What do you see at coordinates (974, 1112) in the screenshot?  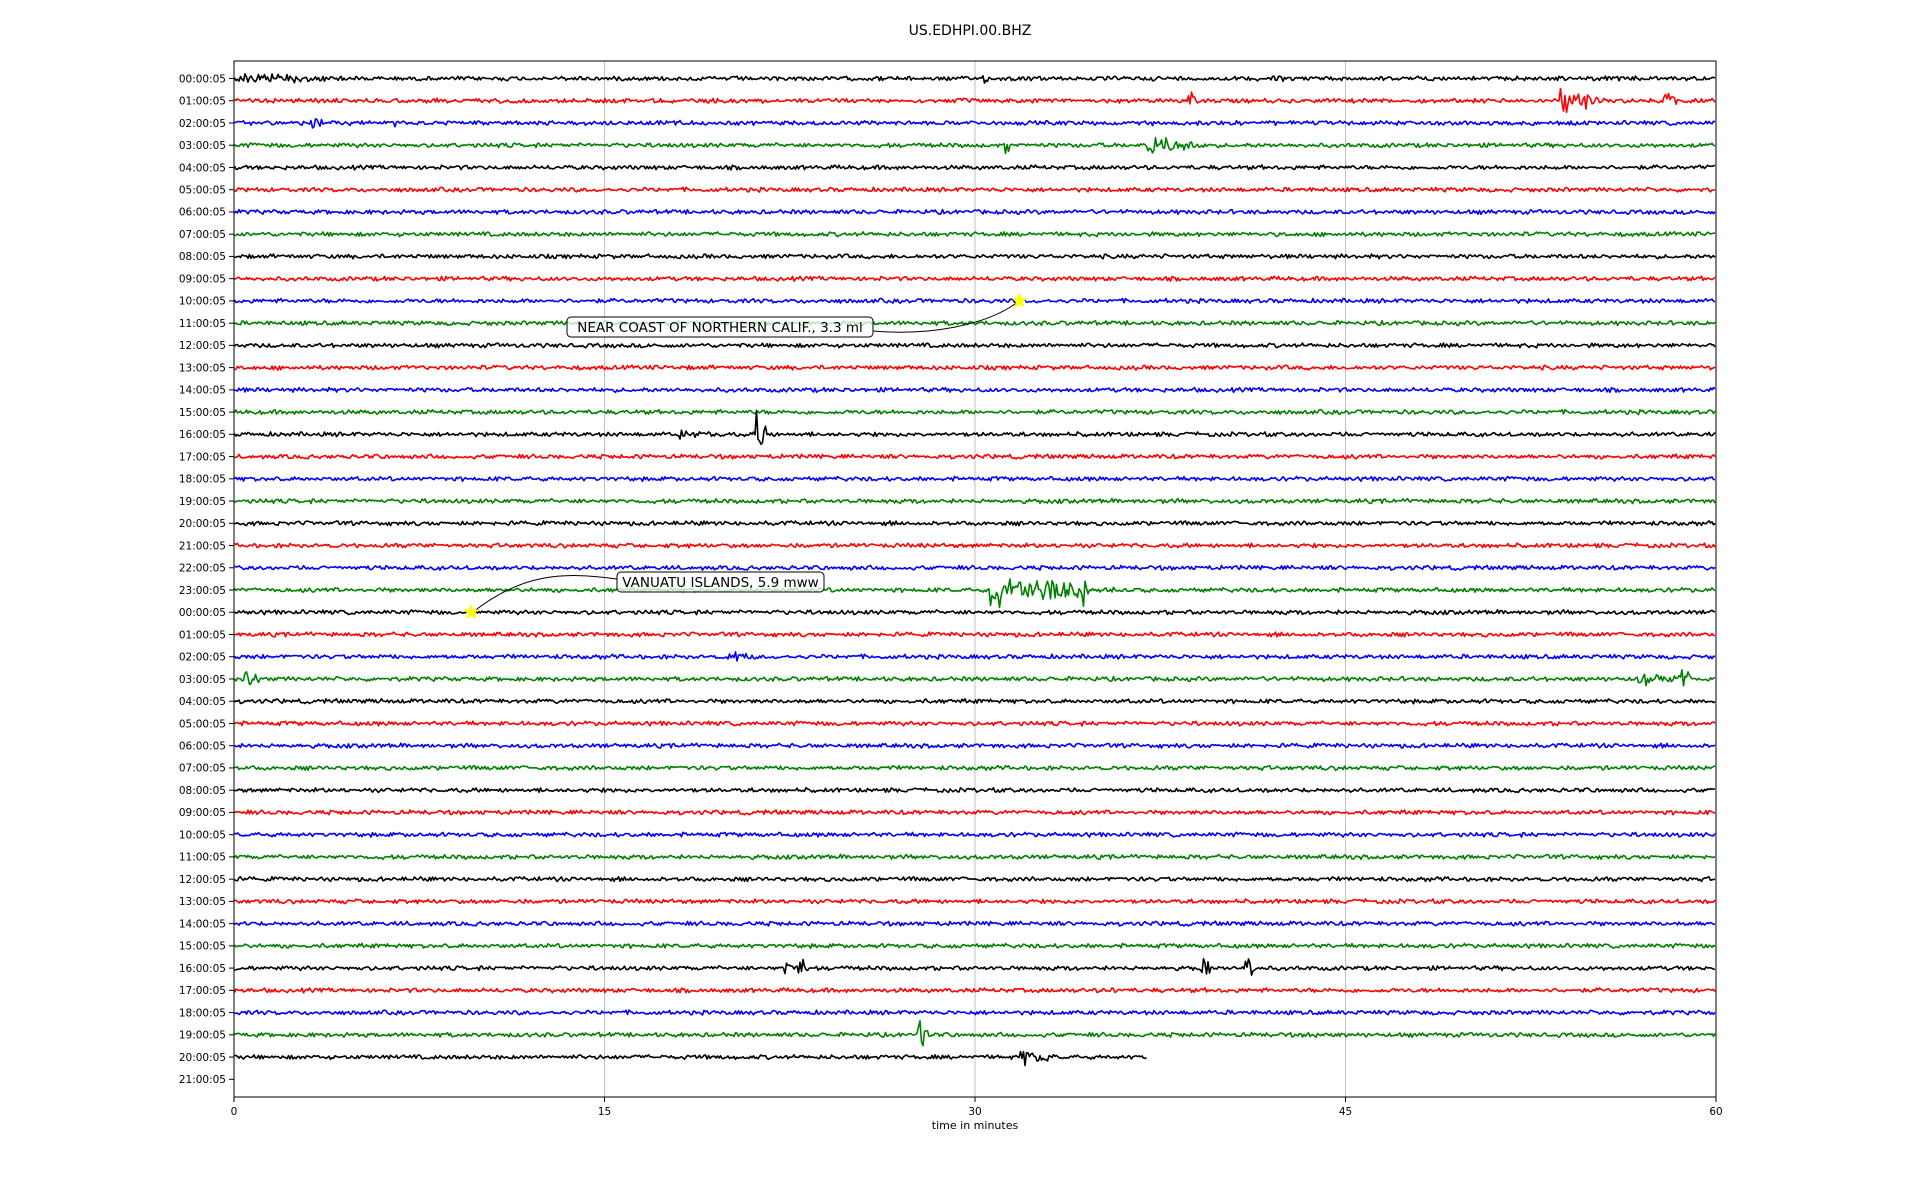 I see `x-tick-label: 30` at bounding box center [974, 1112].